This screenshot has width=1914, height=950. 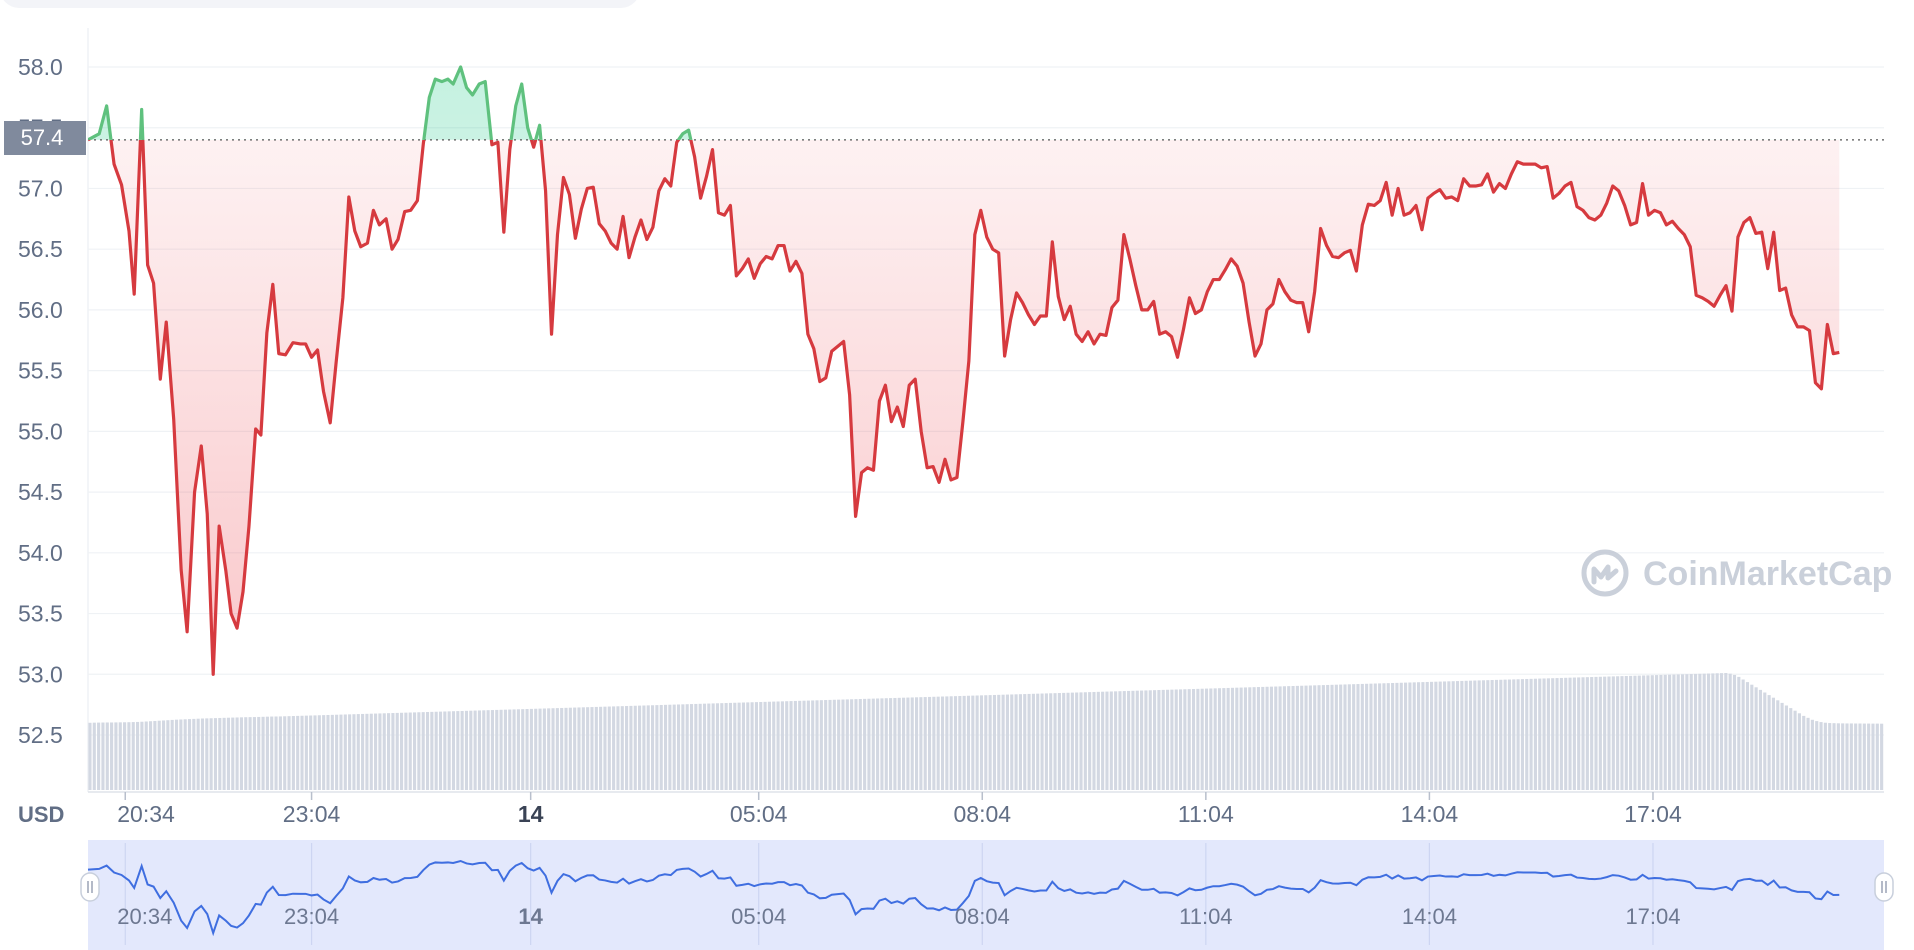 What do you see at coordinates (312, 814) in the screenshot?
I see `x-tick-label: 23:04` at bounding box center [312, 814].